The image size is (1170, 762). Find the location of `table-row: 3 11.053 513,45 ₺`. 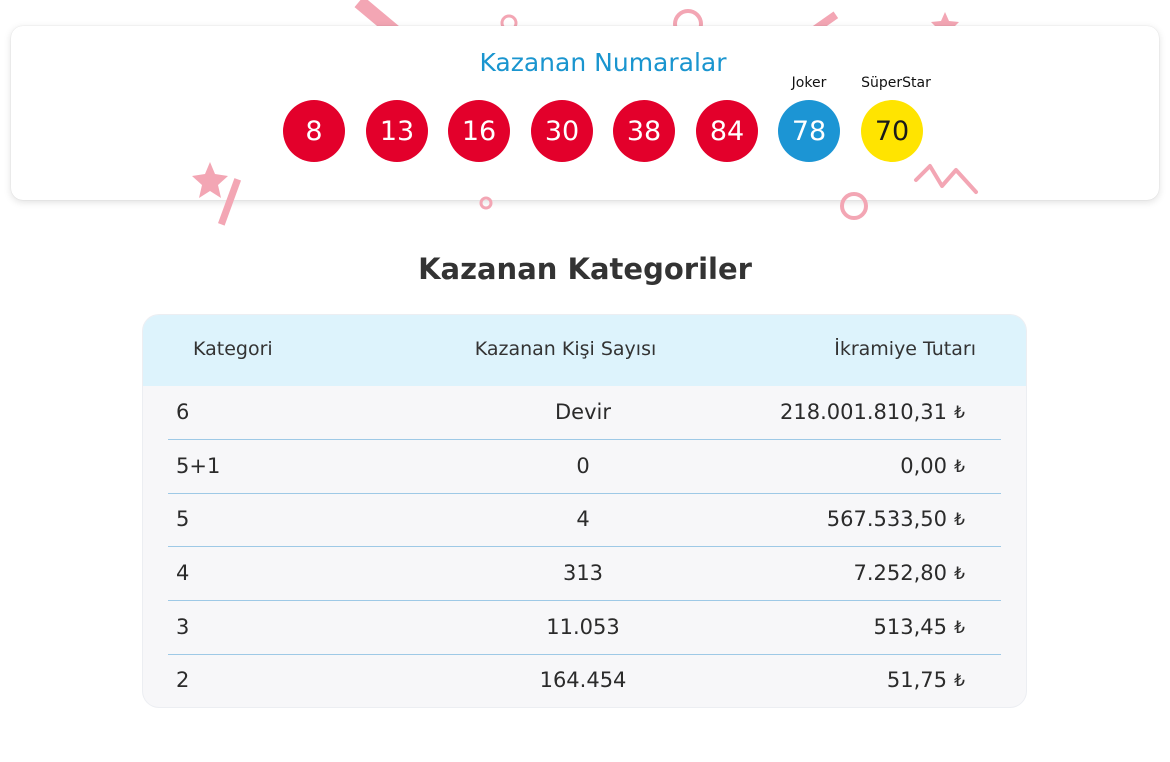

table-row: 3 11.053 513,45 ₺ is located at coordinates (584, 628).